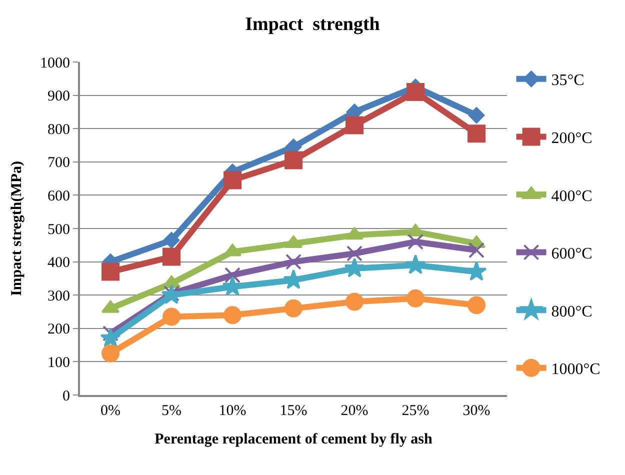 Image resolution: width=625 pixels, height=475 pixels. Describe the element at coordinates (575, 369) in the screenshot. I see `legend-label: 1000°C` at that location.